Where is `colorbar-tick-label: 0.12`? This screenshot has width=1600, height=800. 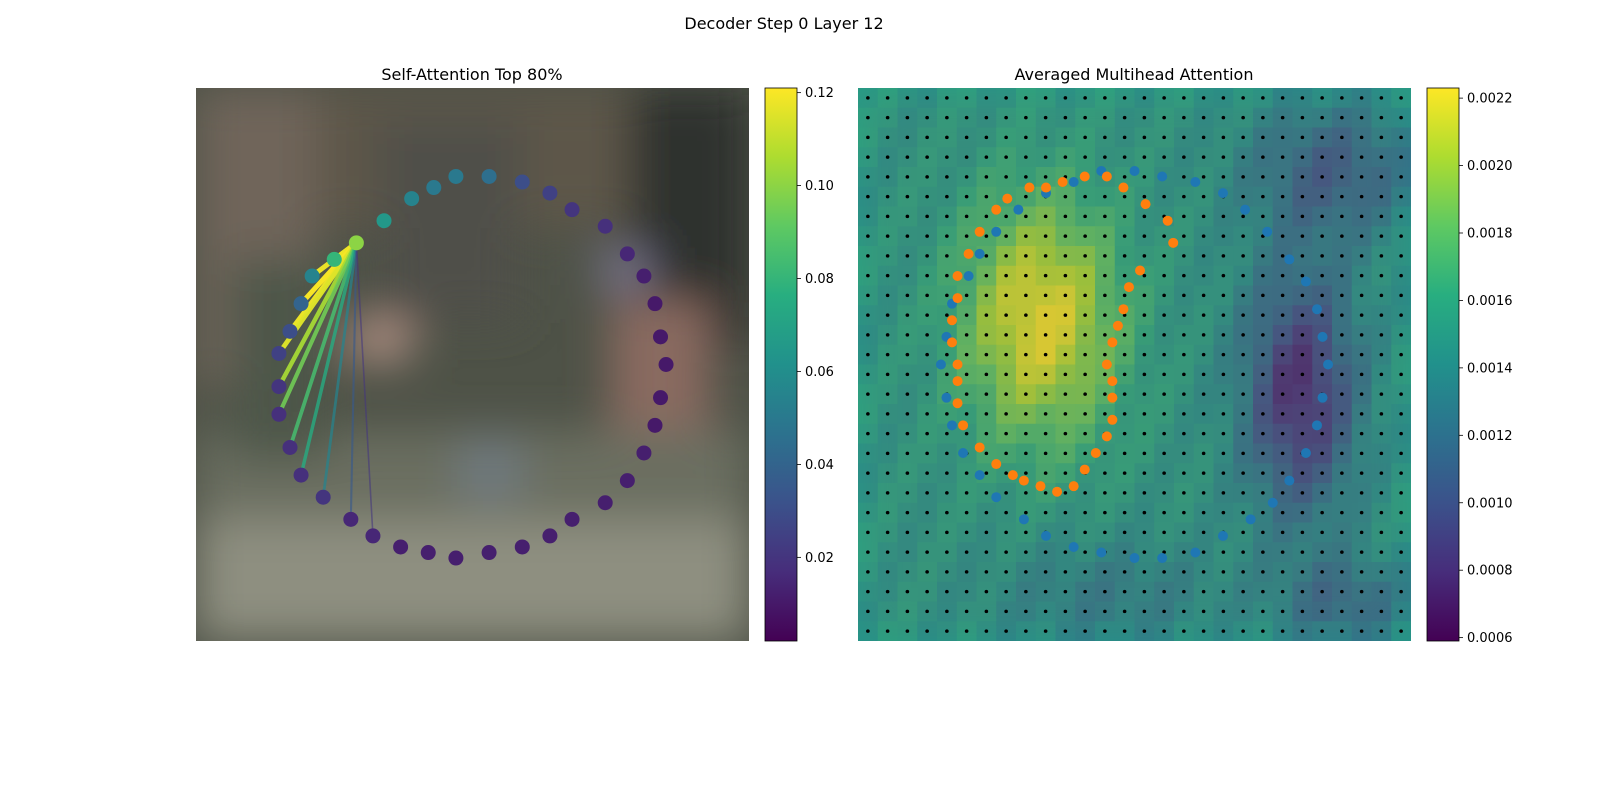 colorbar-tick-label: 0.12 is located at coordinates (819, 93).